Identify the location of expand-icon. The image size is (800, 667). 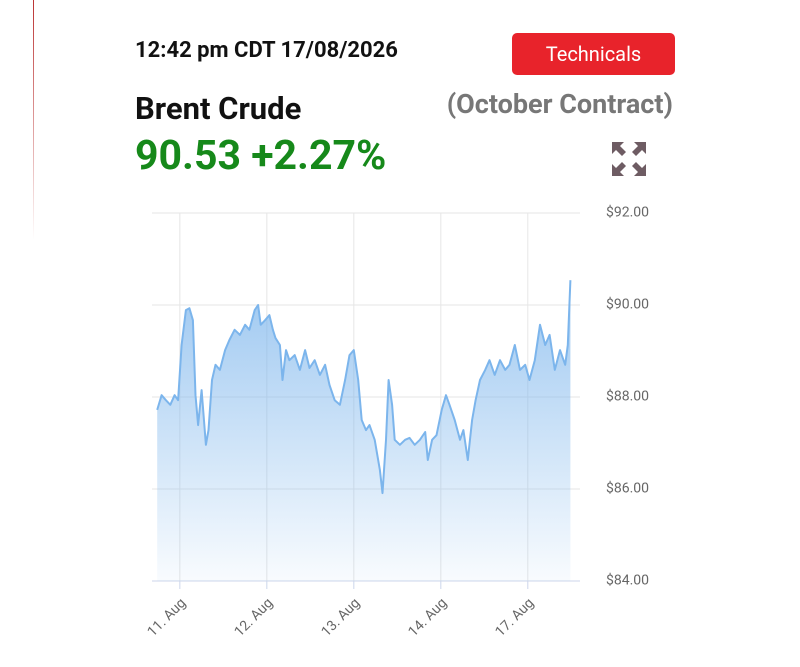
(629, 159).